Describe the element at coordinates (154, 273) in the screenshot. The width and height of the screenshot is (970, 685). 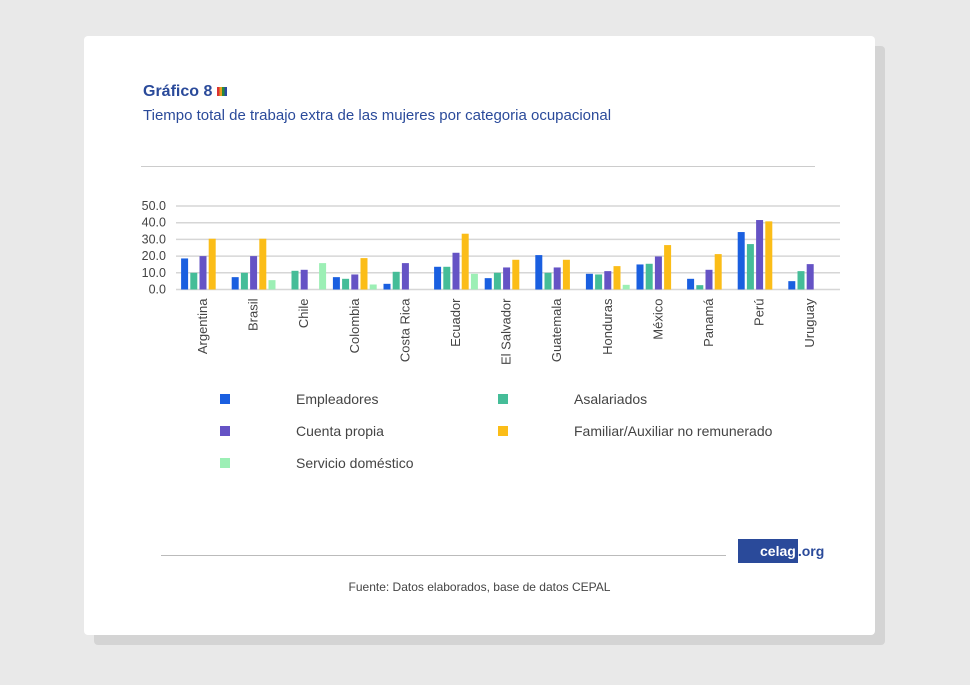
I see `y-tick-label: 10.0` at that location.